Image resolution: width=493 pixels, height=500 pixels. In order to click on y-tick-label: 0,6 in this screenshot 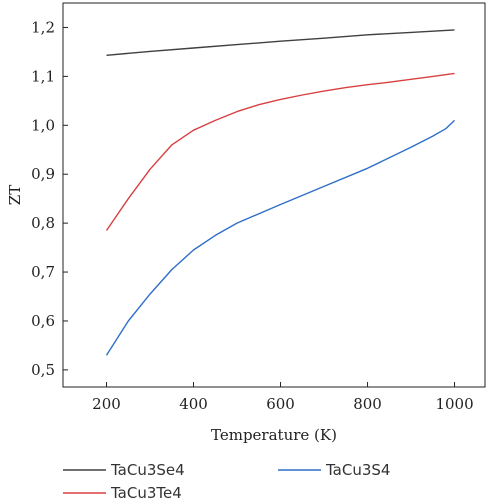, I will do `click(43, 321)`.